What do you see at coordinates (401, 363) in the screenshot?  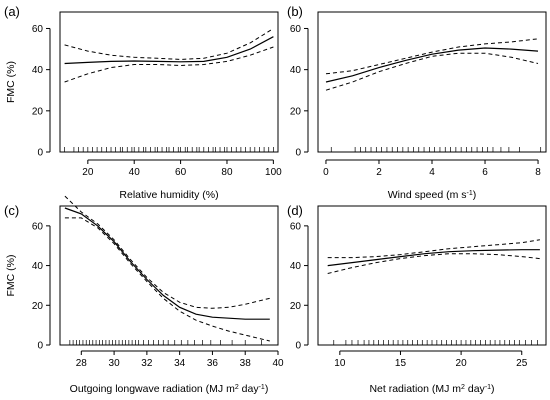 I see `x-tick-label: 15` at bounding box center [401, 363].